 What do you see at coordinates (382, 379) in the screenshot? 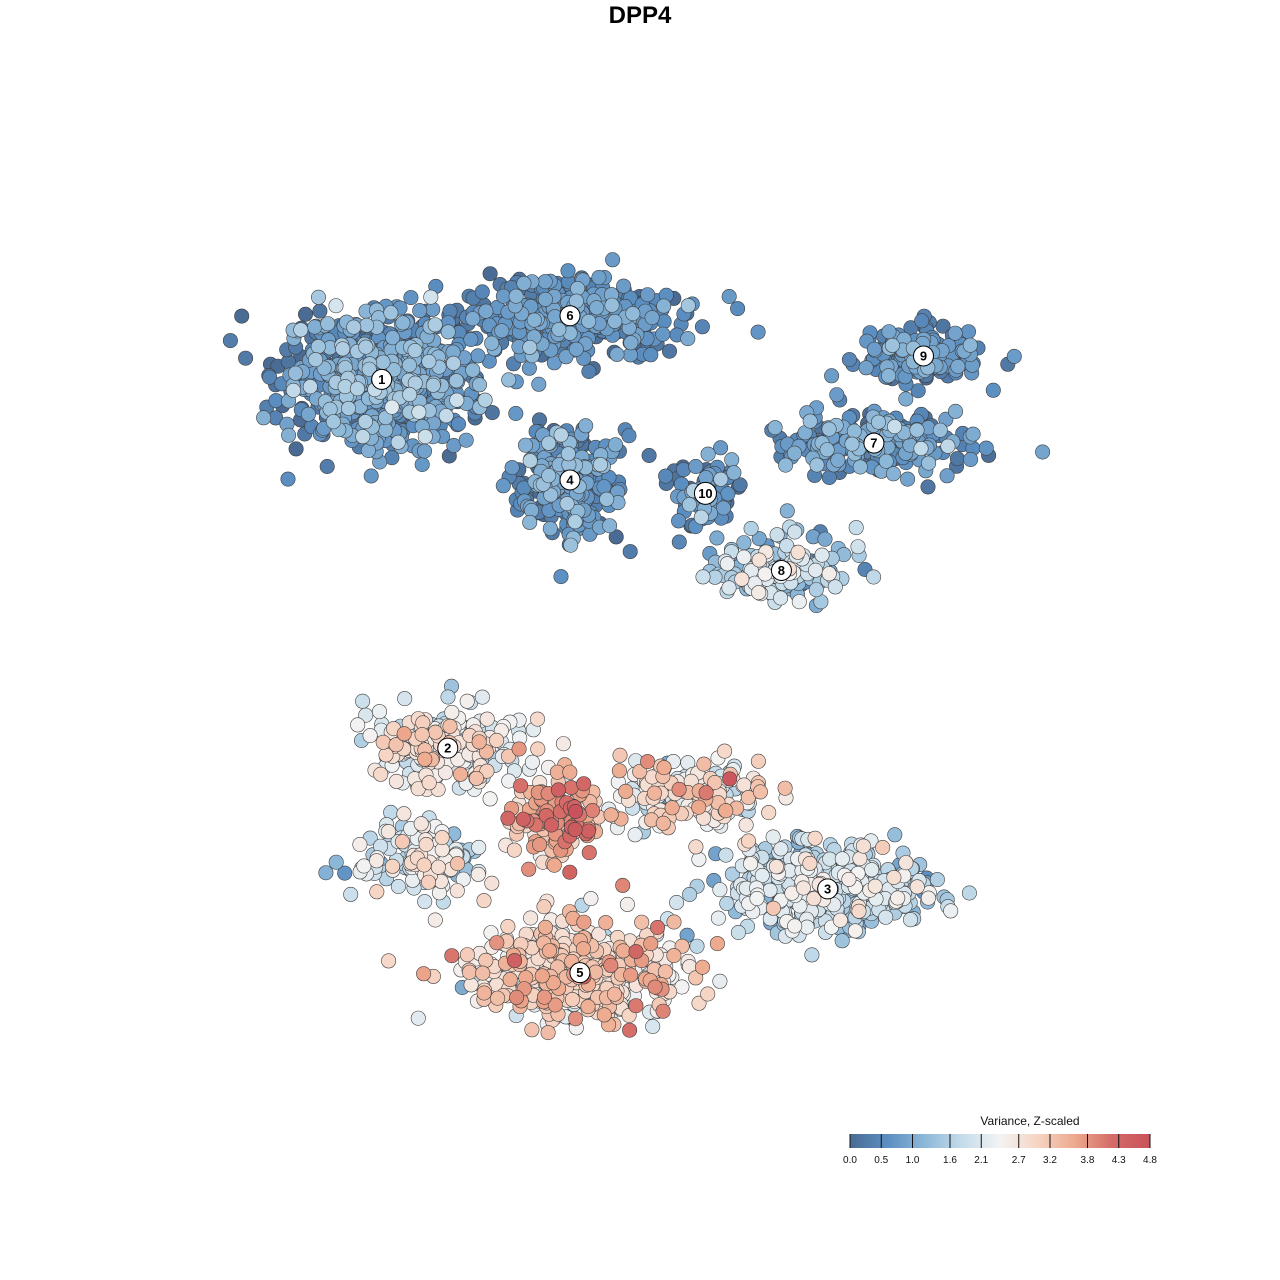
I see `cluster-label-1: 1` at bounding box center [382, 379].